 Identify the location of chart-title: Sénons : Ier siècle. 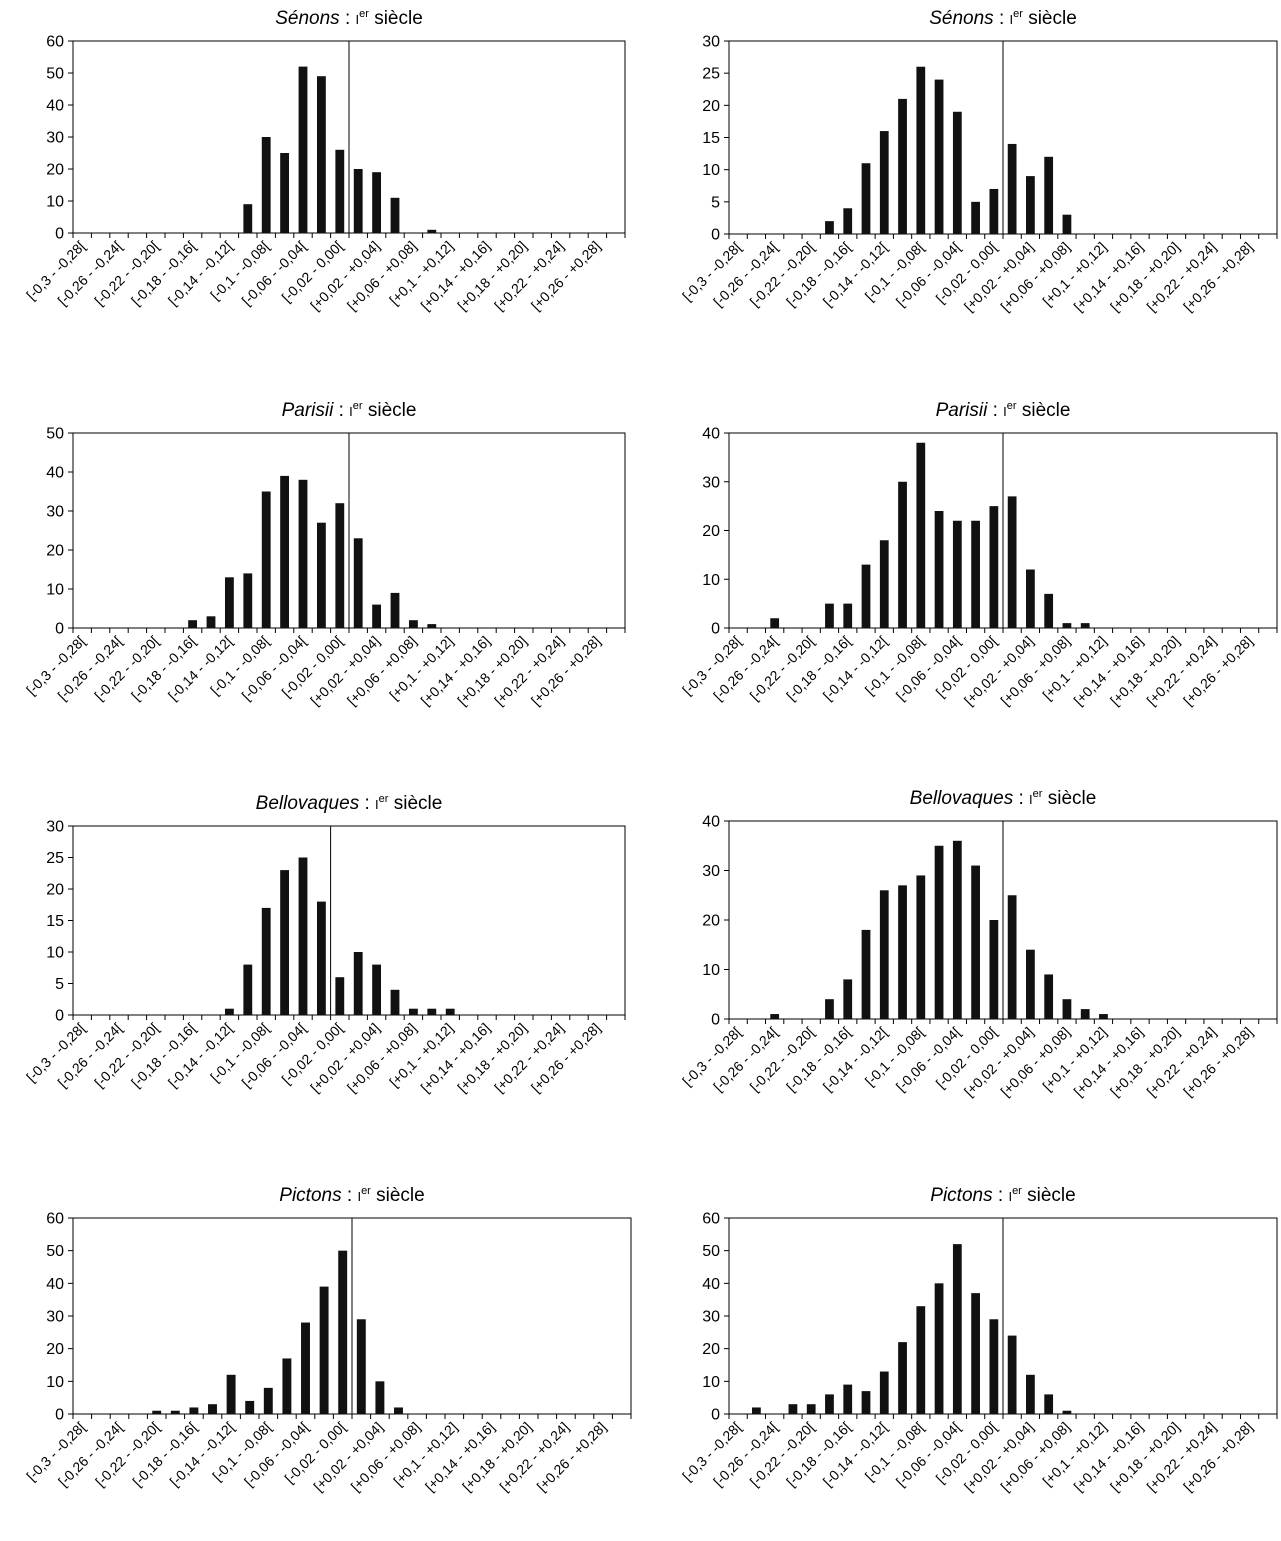
(349, 18).